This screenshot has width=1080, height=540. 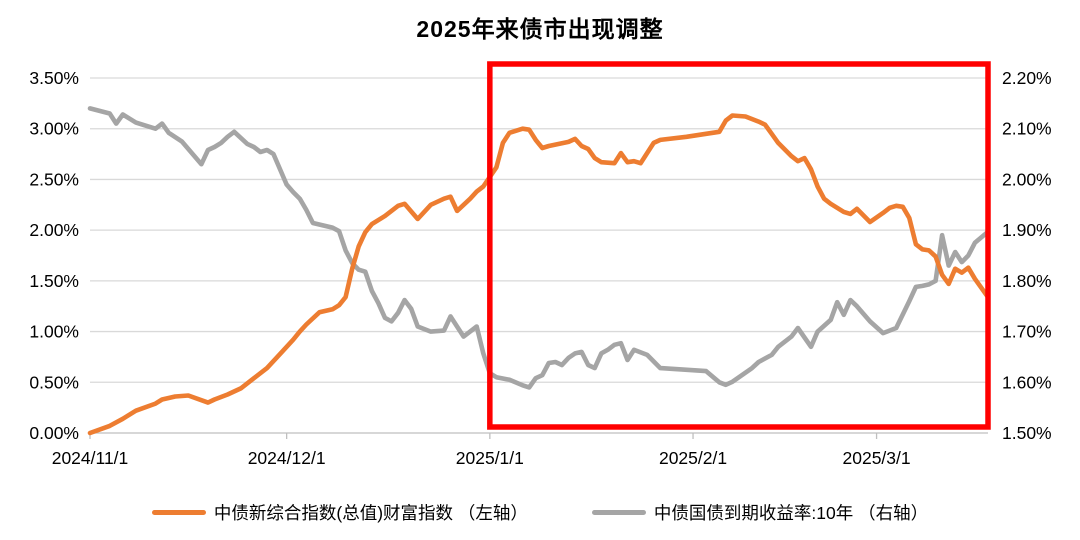 What do you see at coordinates (1027, 281) in the screenshot?
I see `right-axis-tick-label: 1.80%` at bounding box center [1027, 281].